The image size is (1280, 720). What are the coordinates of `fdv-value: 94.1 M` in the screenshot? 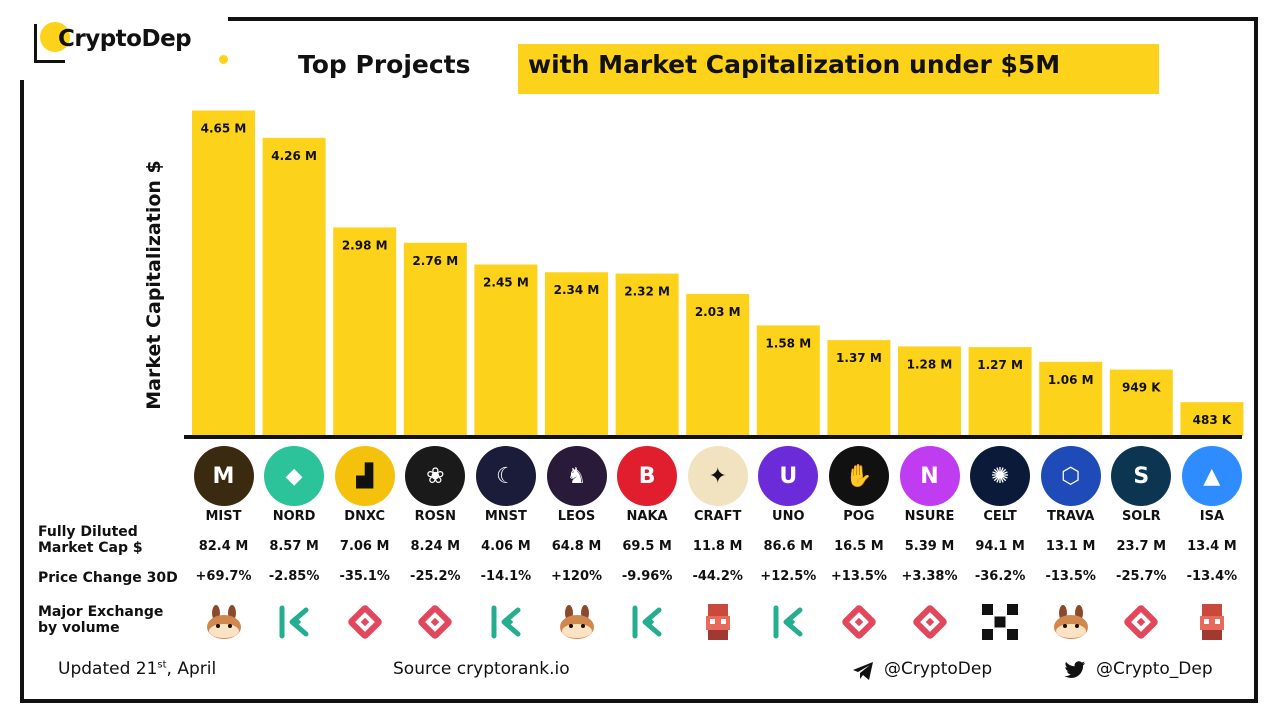 It's located at (1000, 546).